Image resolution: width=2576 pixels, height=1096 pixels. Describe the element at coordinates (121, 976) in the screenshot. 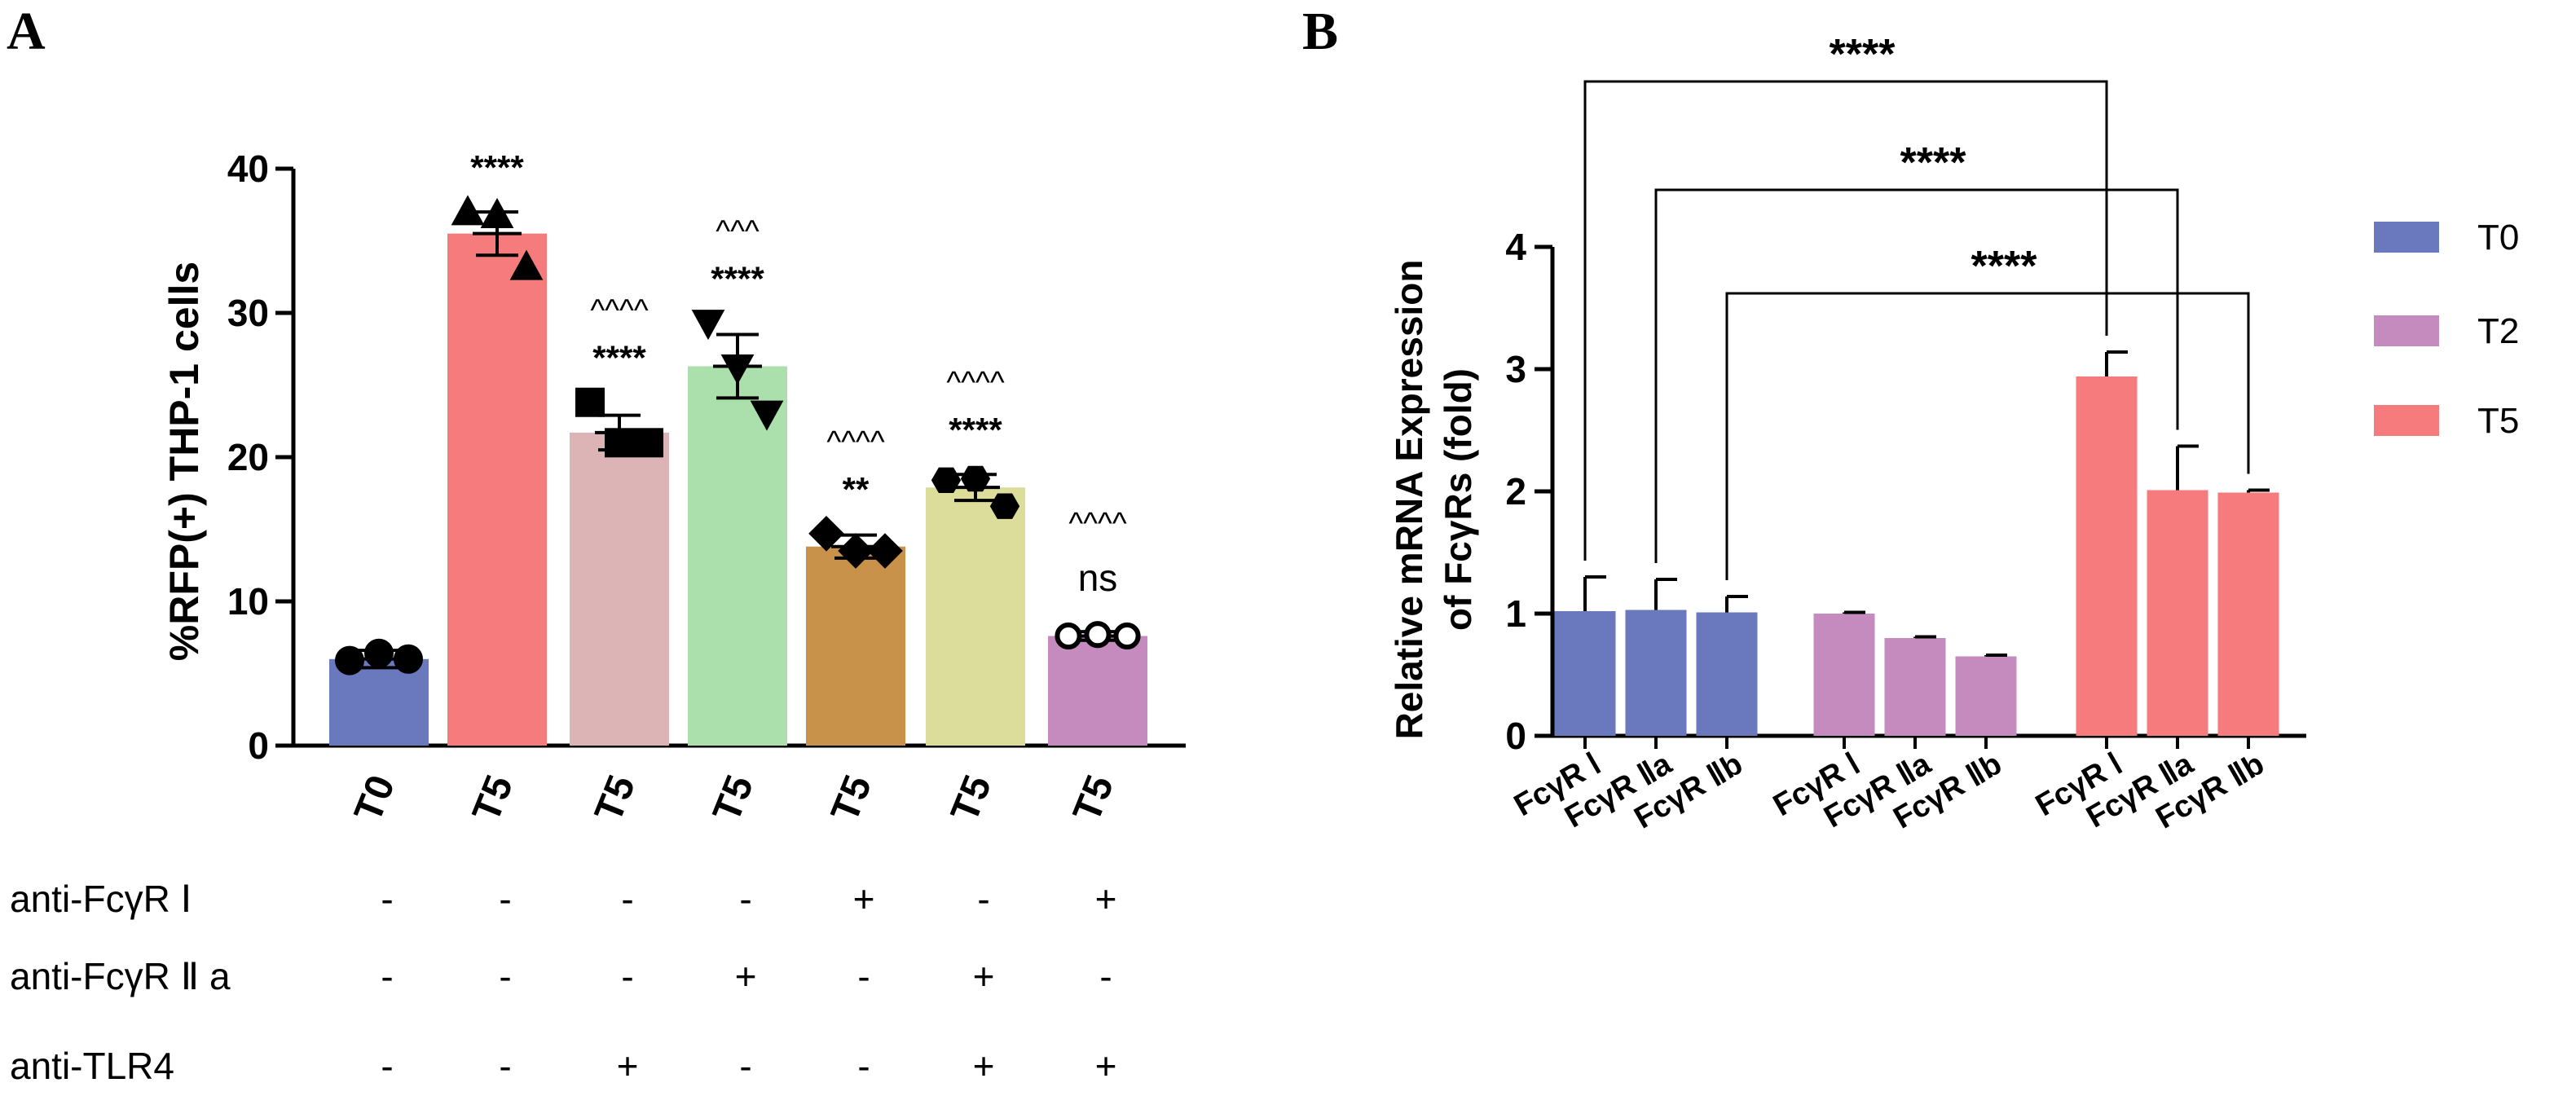

I see `treatment-label: anti-FcγR Ⅱ a` at that location.